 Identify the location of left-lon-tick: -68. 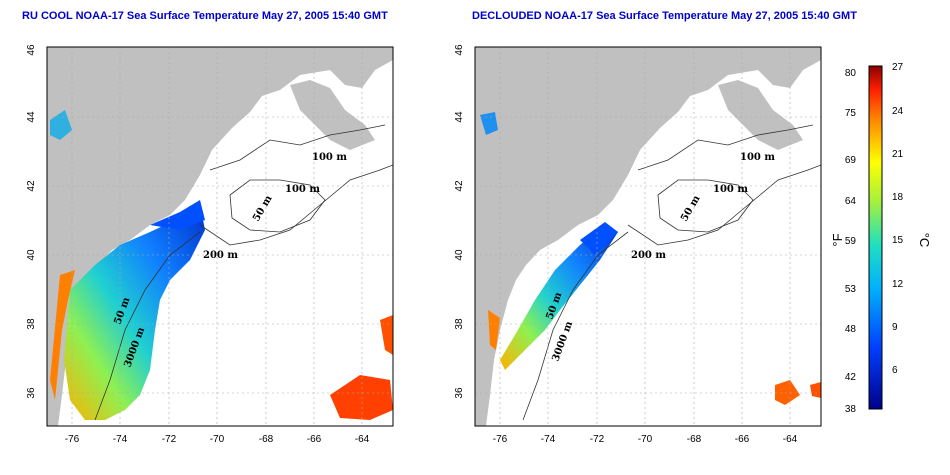
(266, 439).